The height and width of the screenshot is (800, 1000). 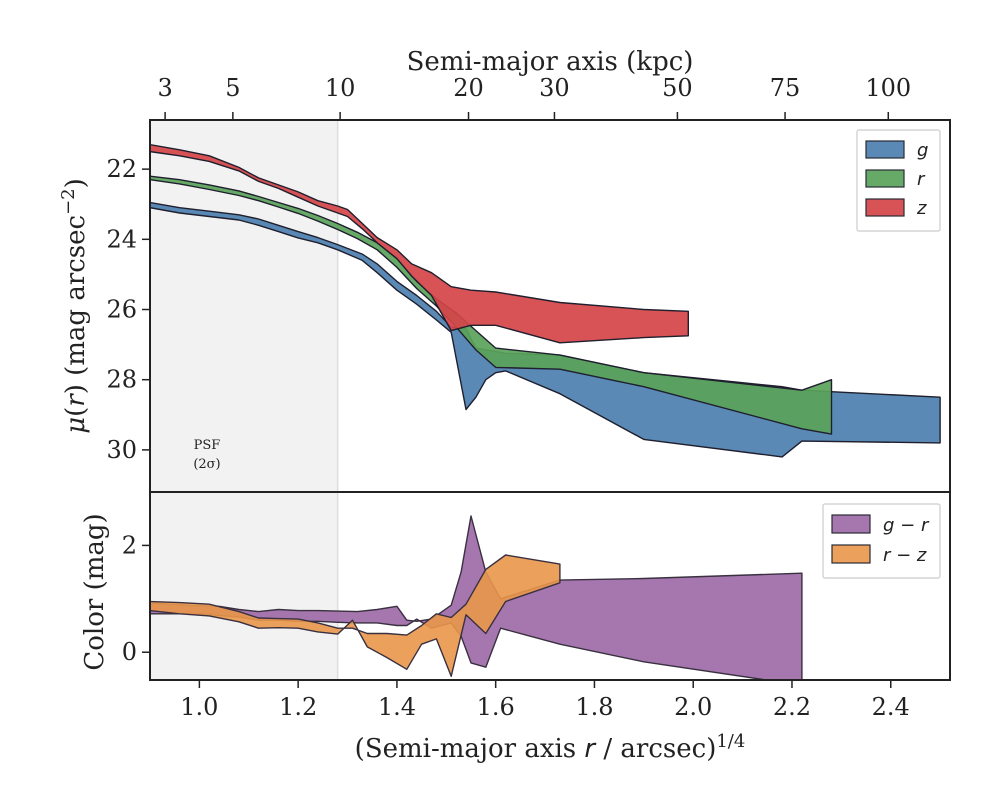 I want to click on legend-color: g − r r − z, so click(x=881, y=541).